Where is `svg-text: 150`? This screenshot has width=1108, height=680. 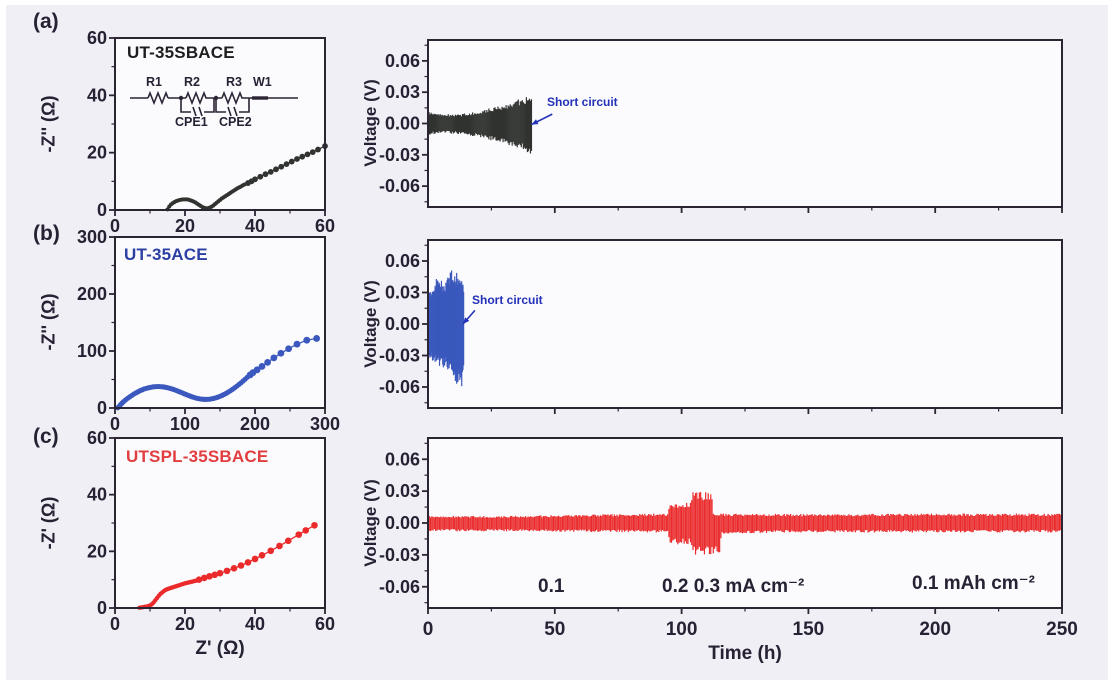
svg-text: 150 is located at coordinates (809, 629).